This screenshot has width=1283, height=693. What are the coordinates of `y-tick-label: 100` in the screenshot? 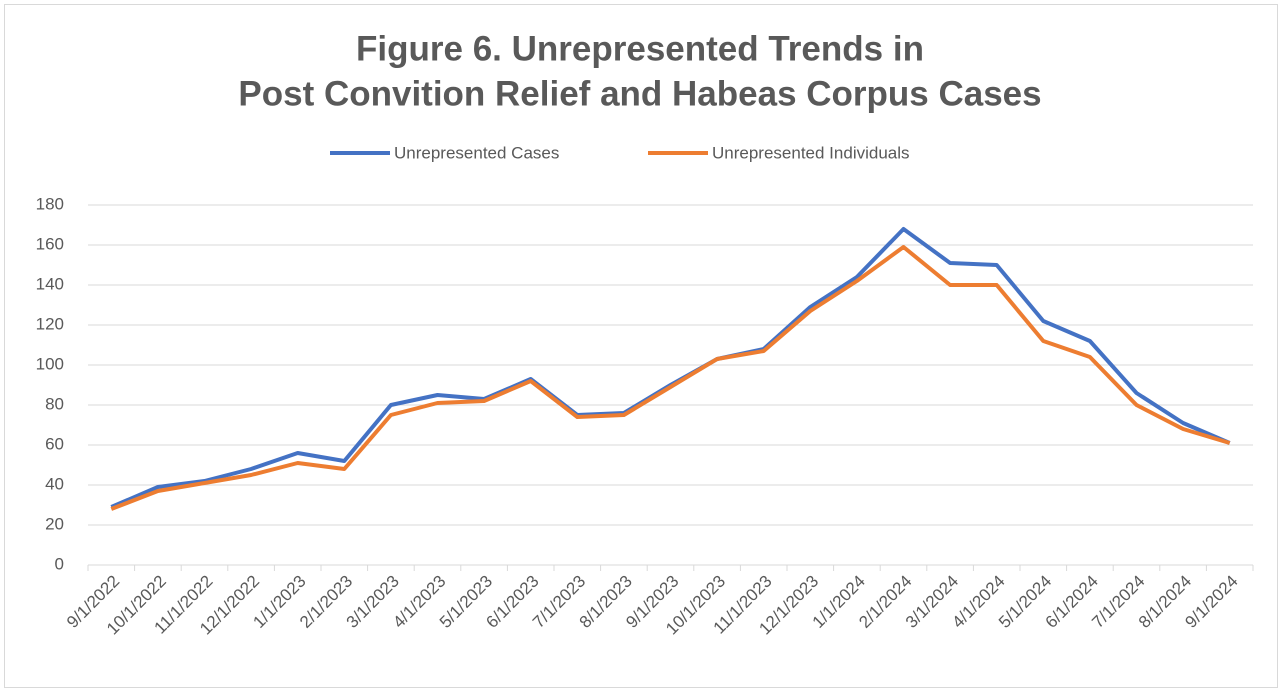 It's located at (50, 363).